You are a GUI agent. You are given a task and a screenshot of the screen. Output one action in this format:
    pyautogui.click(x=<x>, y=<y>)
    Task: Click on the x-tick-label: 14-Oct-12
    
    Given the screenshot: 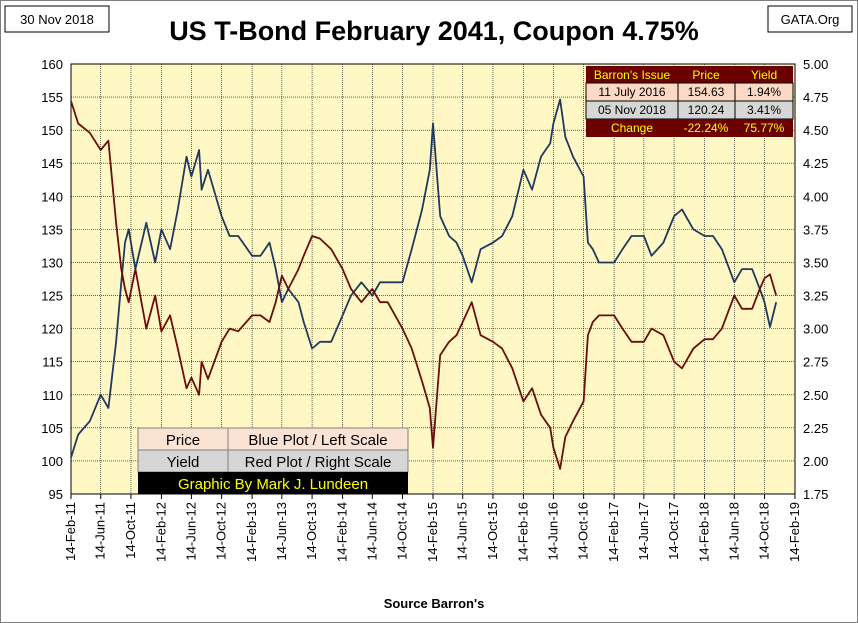 What is the action you would take?
    pyautogui.click(x=221, y=531)
    